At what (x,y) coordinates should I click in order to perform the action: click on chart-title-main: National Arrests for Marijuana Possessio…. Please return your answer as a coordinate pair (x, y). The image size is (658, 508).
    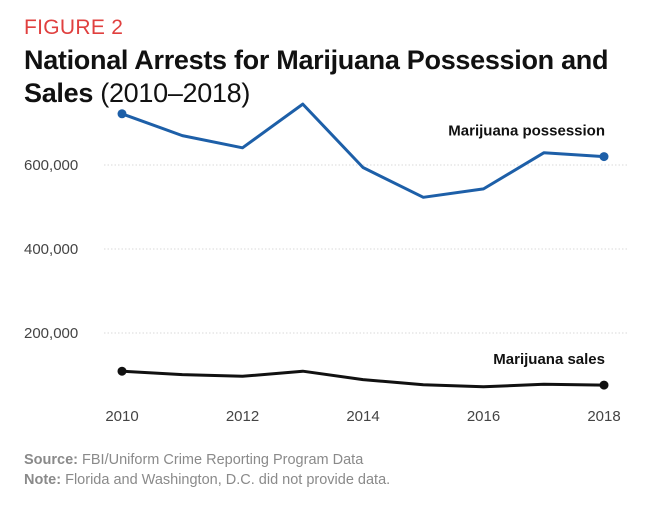
    Looking at the image, I should click on (316, 76).